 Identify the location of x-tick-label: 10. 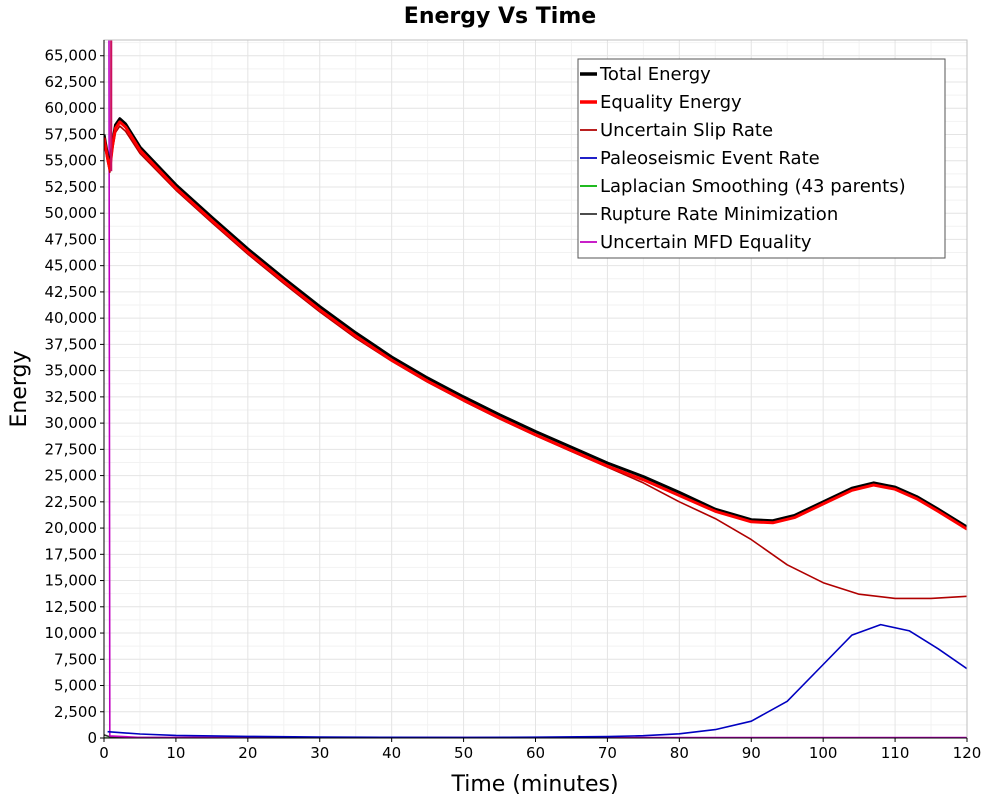
(175, 753).